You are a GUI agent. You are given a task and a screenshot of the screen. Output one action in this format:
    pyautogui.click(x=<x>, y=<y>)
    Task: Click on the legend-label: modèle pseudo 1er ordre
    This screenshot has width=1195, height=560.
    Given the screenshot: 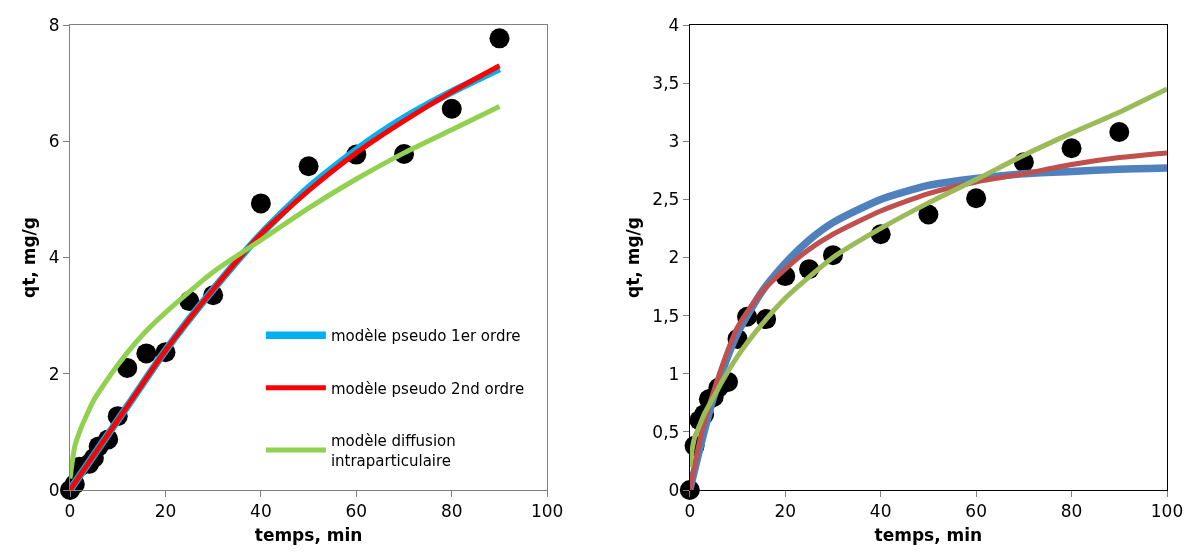 What is the action you would take?
    pyautogui.click(x=425, y=336)
    